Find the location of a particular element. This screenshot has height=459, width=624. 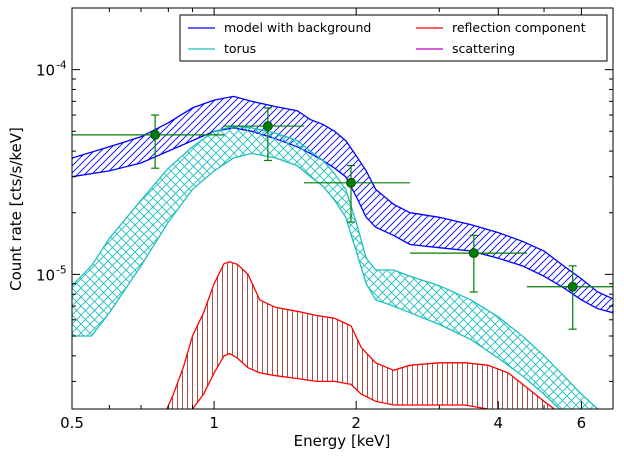

x-tick-label: 2 is located at coordinates (356, 423).